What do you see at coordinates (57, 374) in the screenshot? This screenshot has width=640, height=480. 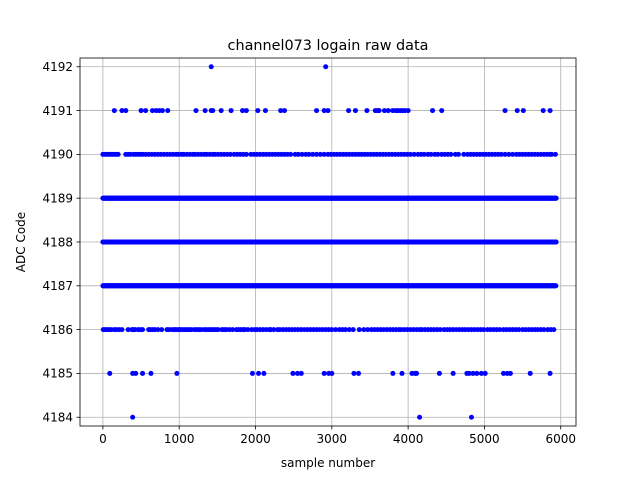 I see `y-tick-label: 4185` at bounding box center [57, 374].